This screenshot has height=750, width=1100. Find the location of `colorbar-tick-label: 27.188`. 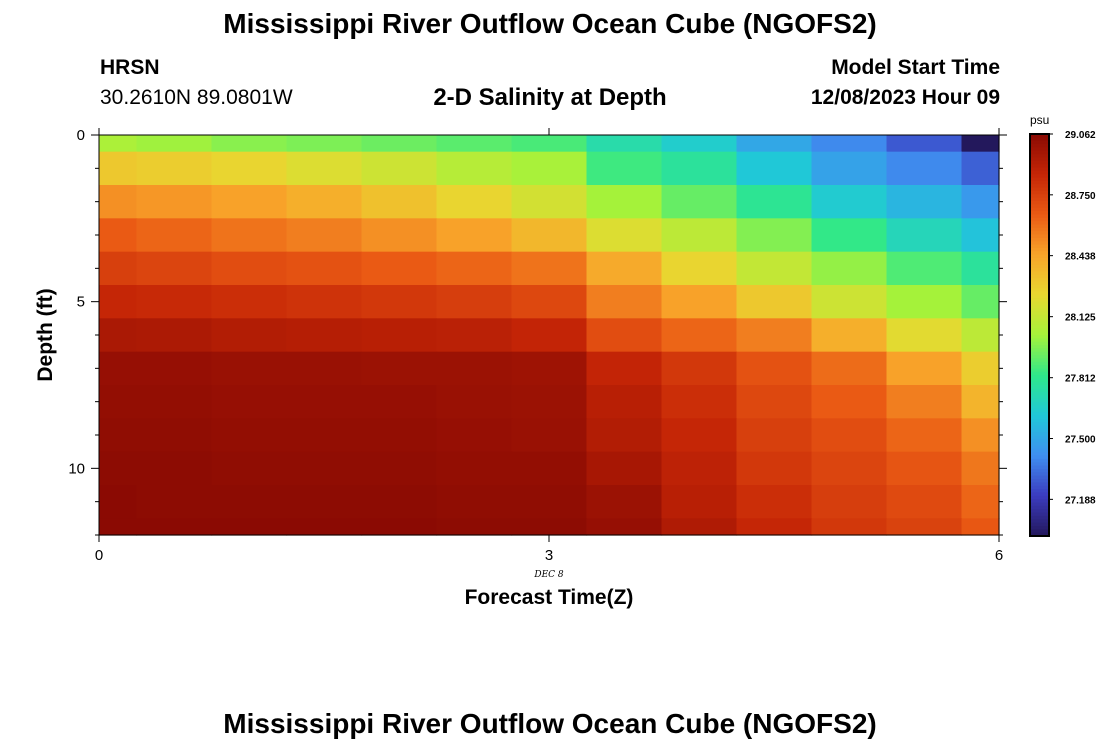

colorbar-tick-label: 27.188 is located at coordinates (1080, 500).